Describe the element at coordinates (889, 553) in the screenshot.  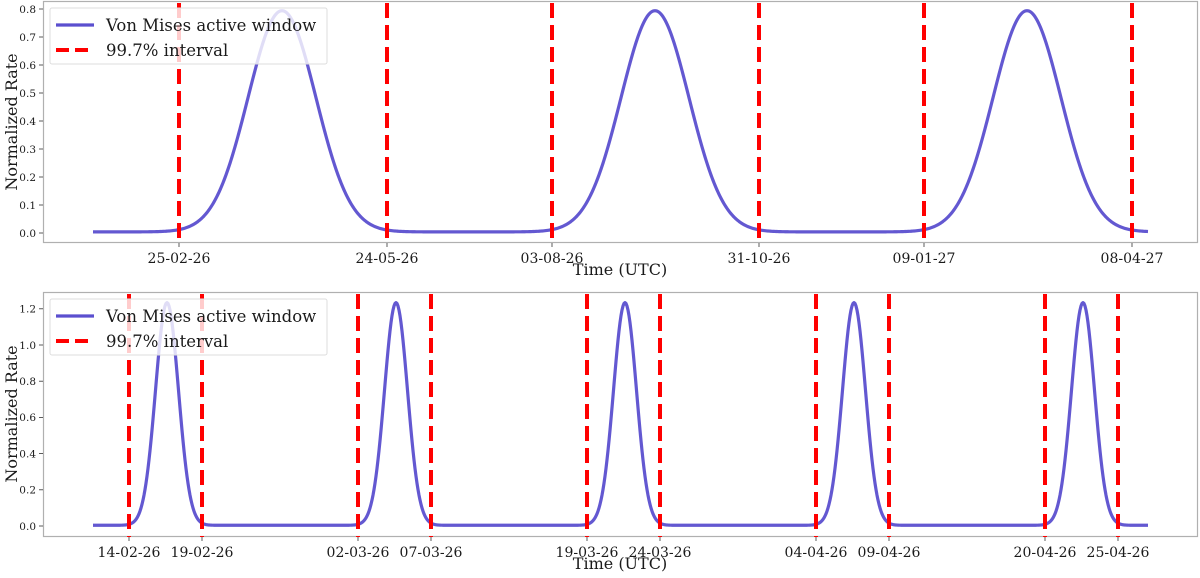
I see `x-tick-label: 09-04-26` at that location.